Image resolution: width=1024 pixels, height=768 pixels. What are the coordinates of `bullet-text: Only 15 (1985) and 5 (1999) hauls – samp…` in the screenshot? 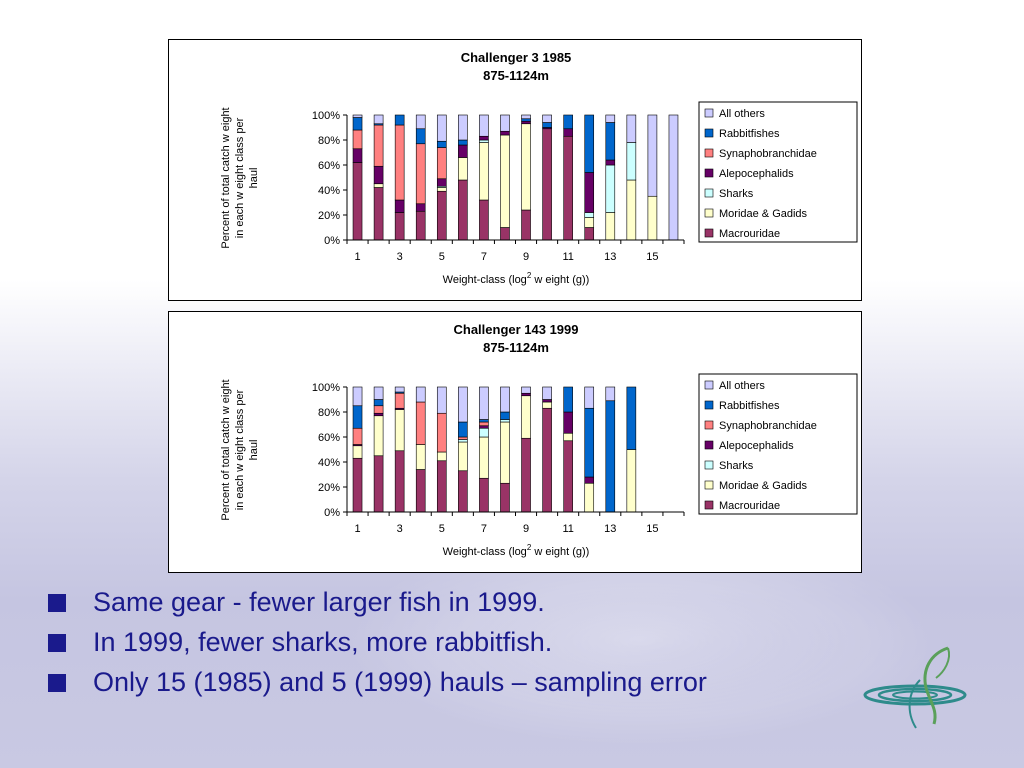 It's located at (400, 682).